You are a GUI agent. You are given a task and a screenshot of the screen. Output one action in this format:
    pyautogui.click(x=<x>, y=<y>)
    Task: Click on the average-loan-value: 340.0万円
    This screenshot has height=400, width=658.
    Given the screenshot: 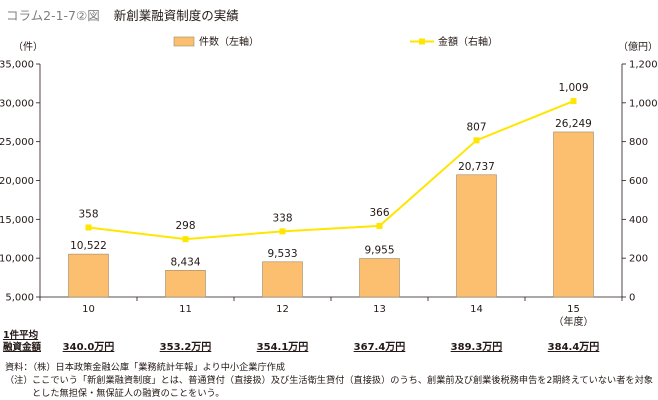 What is the action you would take?
    pyautogui.click(x=88, y=347)
    